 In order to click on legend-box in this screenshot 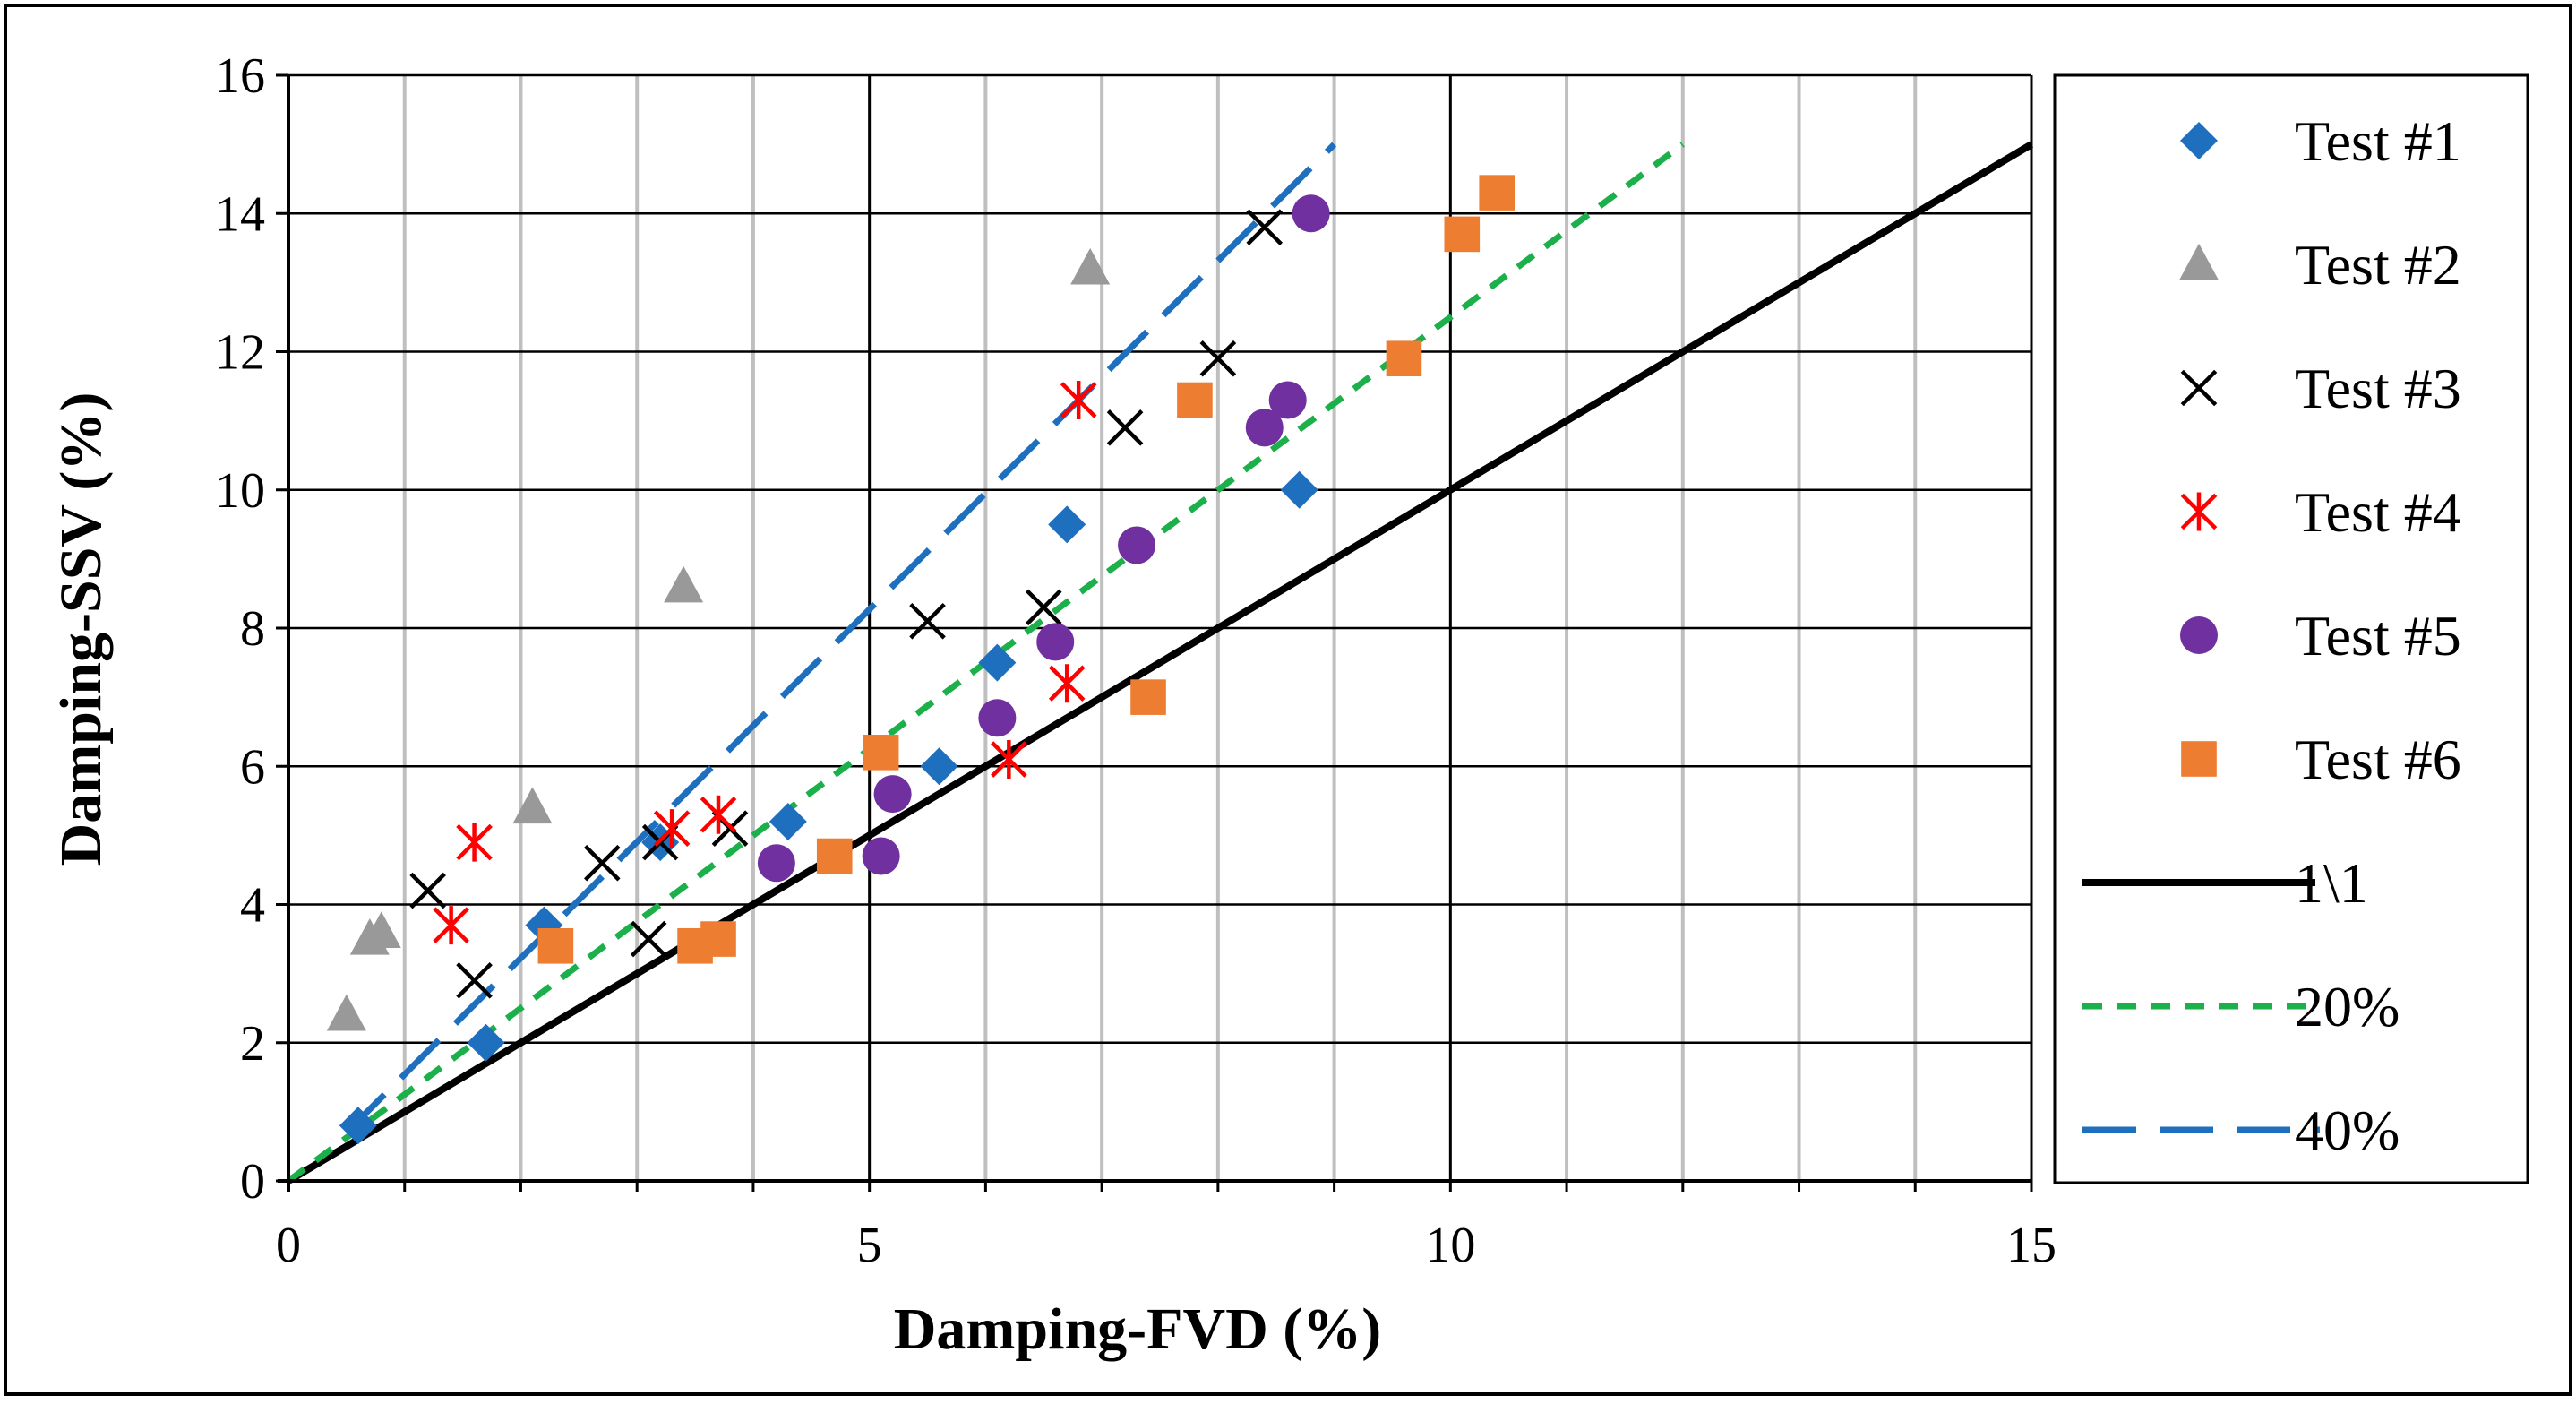, I will do `click(2291, 628)`.